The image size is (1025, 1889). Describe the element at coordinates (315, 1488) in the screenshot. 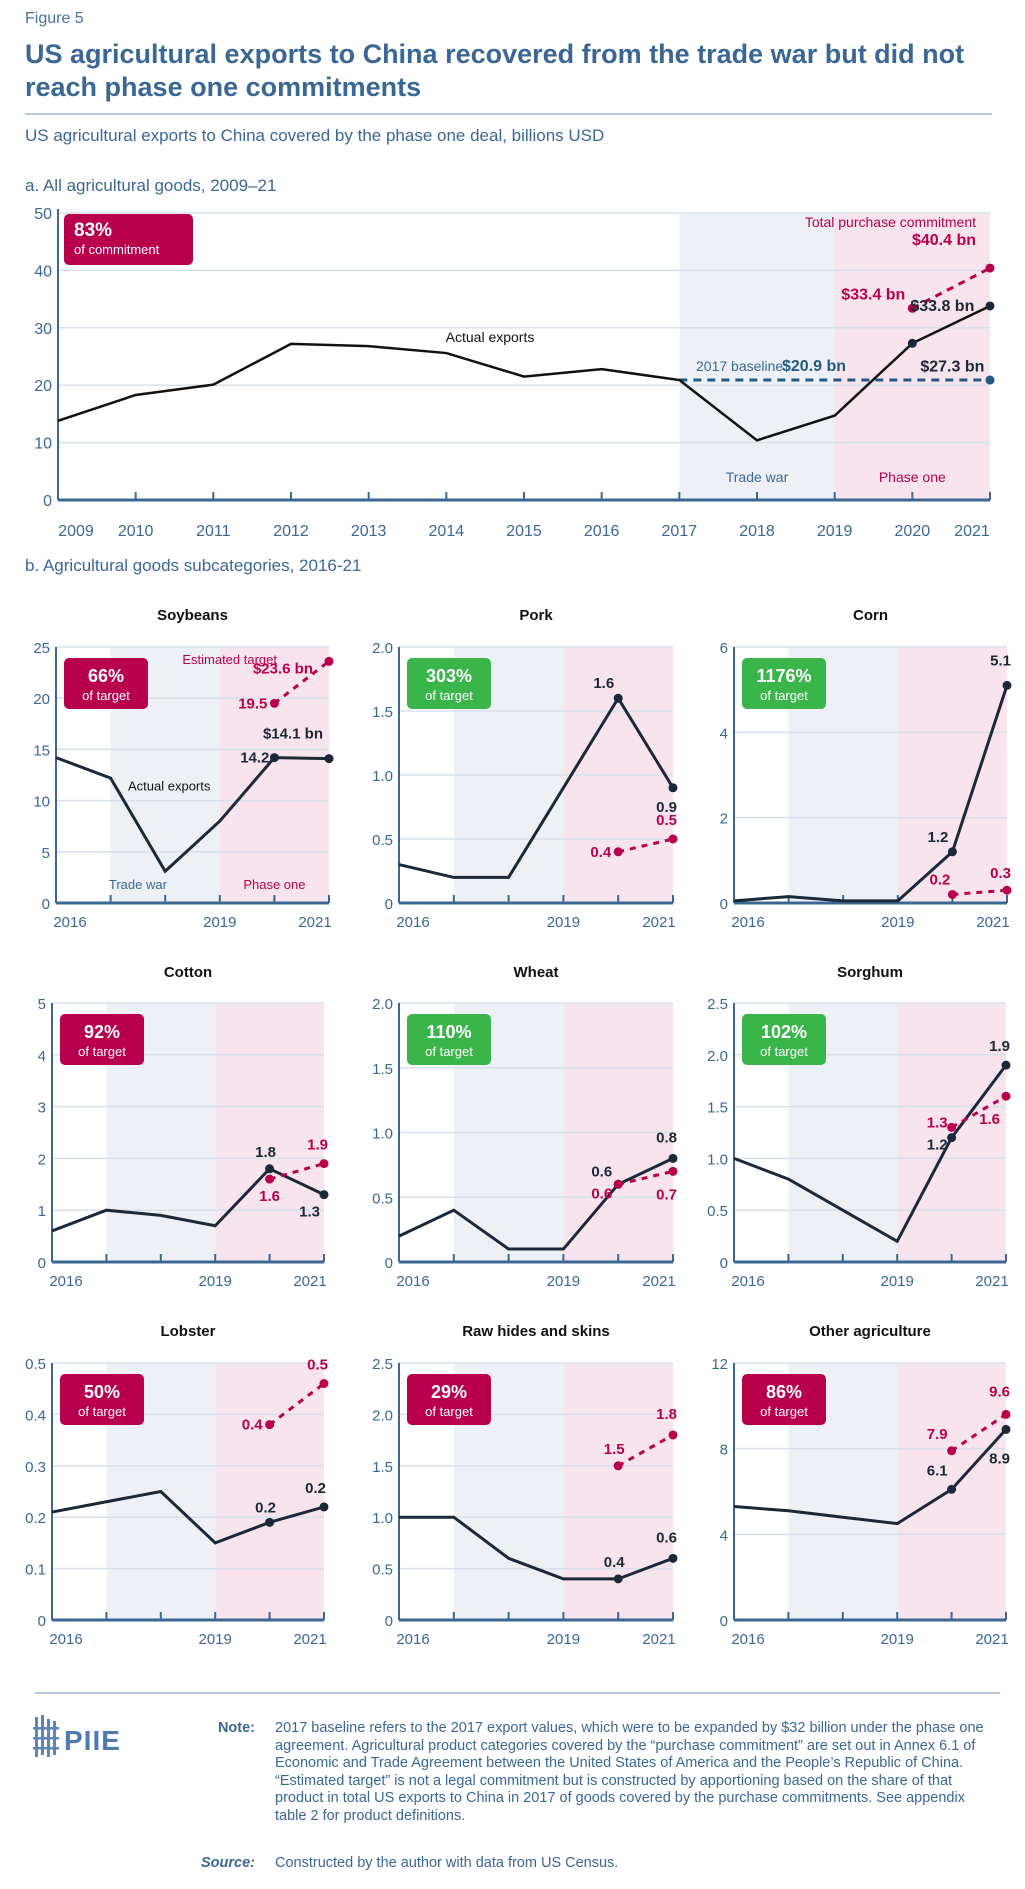

I see `actual-value-label: 0.2` at that location.